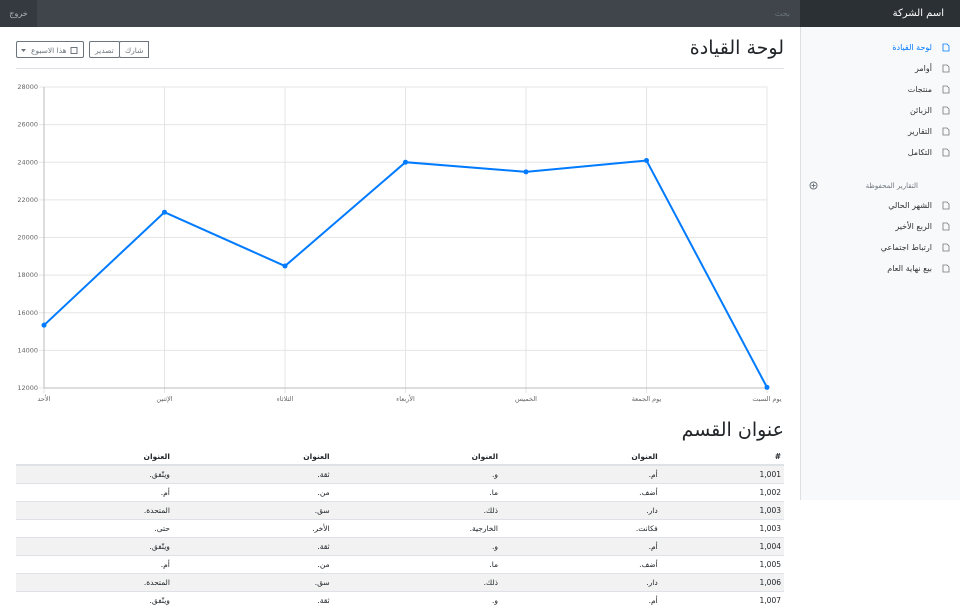 This screenshot has width=960, height=609. What do you see at coordinates (880, 89) in the screenshot?
I see `nav-item: منتجات` at bounding box center [880, 89].